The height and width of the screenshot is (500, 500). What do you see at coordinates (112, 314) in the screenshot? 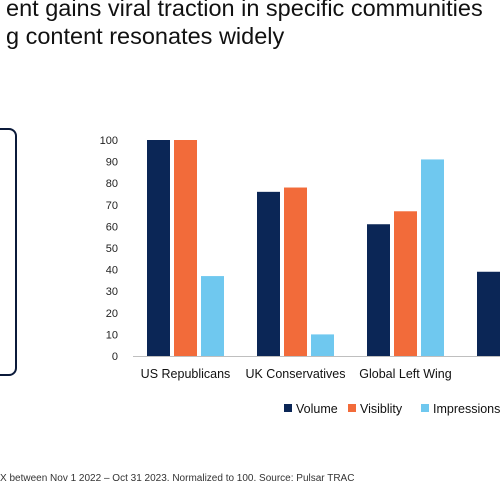
I see `y-tick-label: 20` at bounding box center [112, 314].